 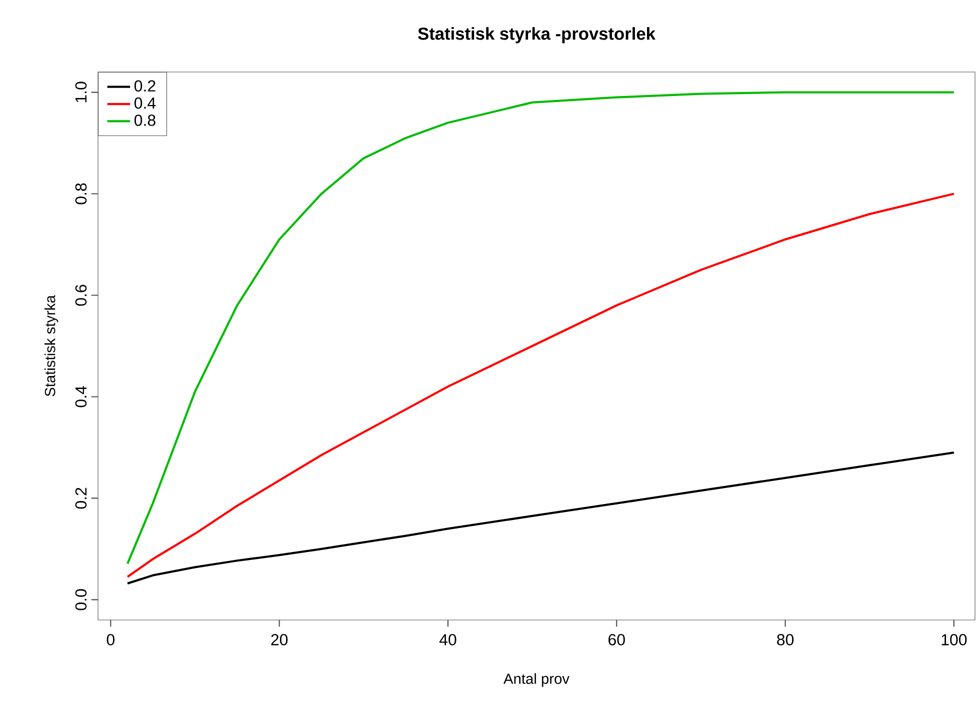 I want to click on x-tick-label: 0, so click(x=110, y=640).